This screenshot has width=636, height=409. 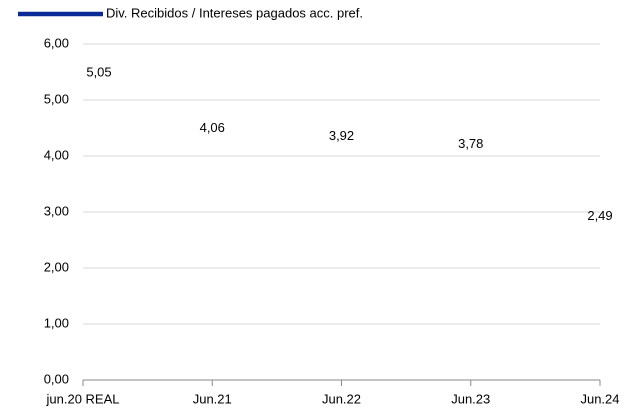 I want to click on x-tick-label: Jun.22, so click(x=341, y=398).